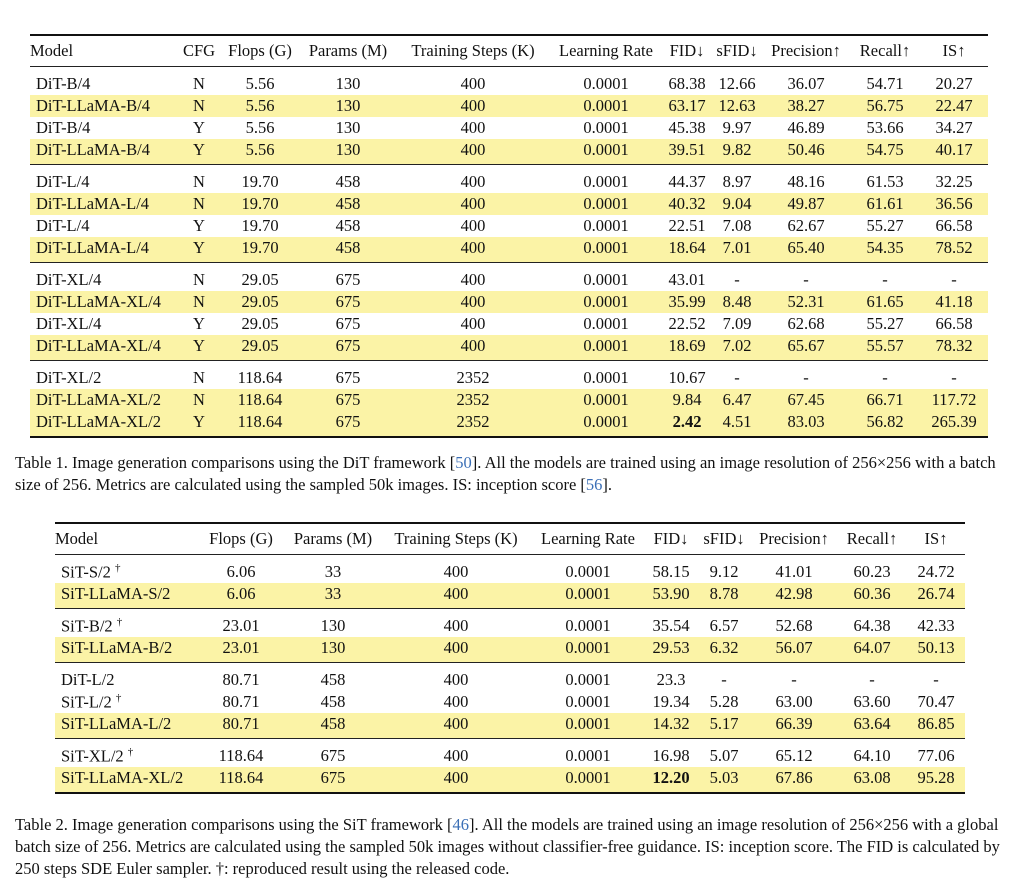  Describe the element at coordinates (69, 323) in the screenshot. I see `cell-value: DiT-XL/4` at that location.